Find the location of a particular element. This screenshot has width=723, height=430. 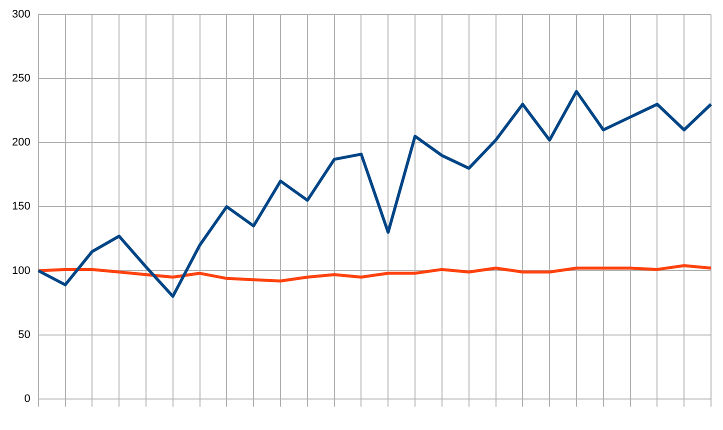

y-tick-label: 200 is located at coordinates (21, 142).